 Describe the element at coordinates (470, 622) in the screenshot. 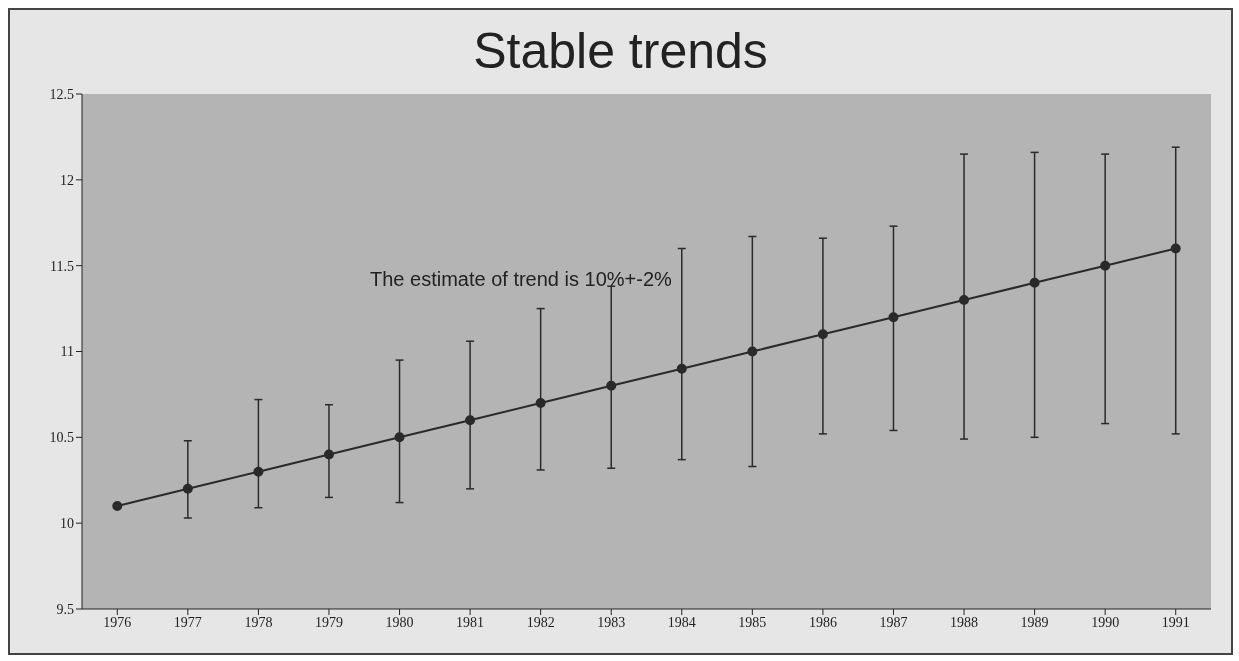

I see `x-tick-label: 1981` at that location.